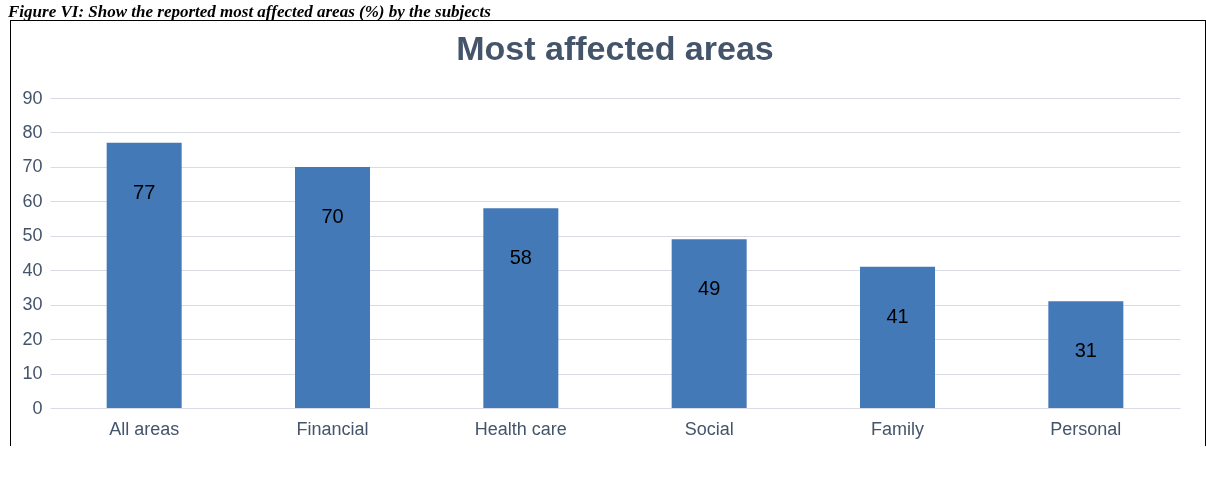 The width and height of the screenshot is (1206, 477). Describe the element at coordinates (520, 257) in the screenshot. I see `data-label: 58` at that location.